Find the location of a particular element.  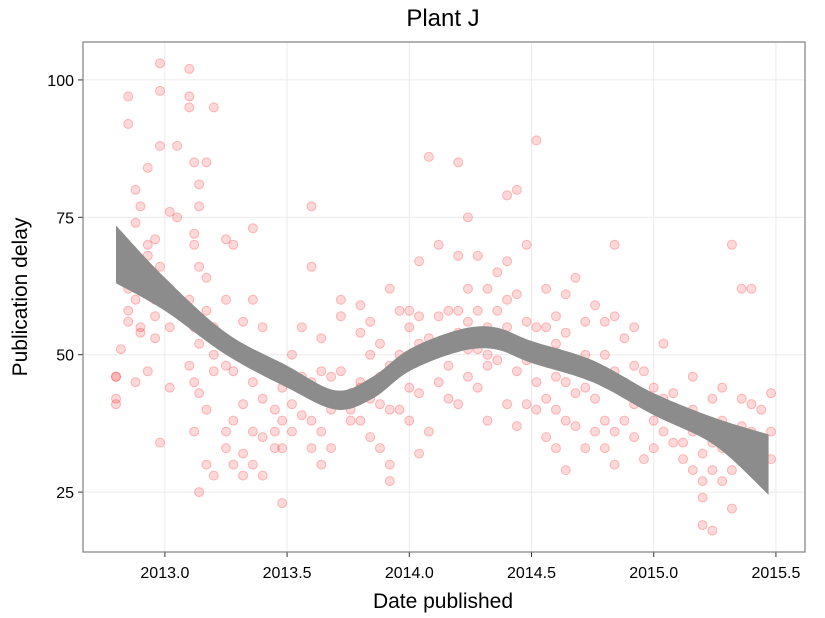

x-tick-label: 2015.0 is located at coordinates (653, 573).